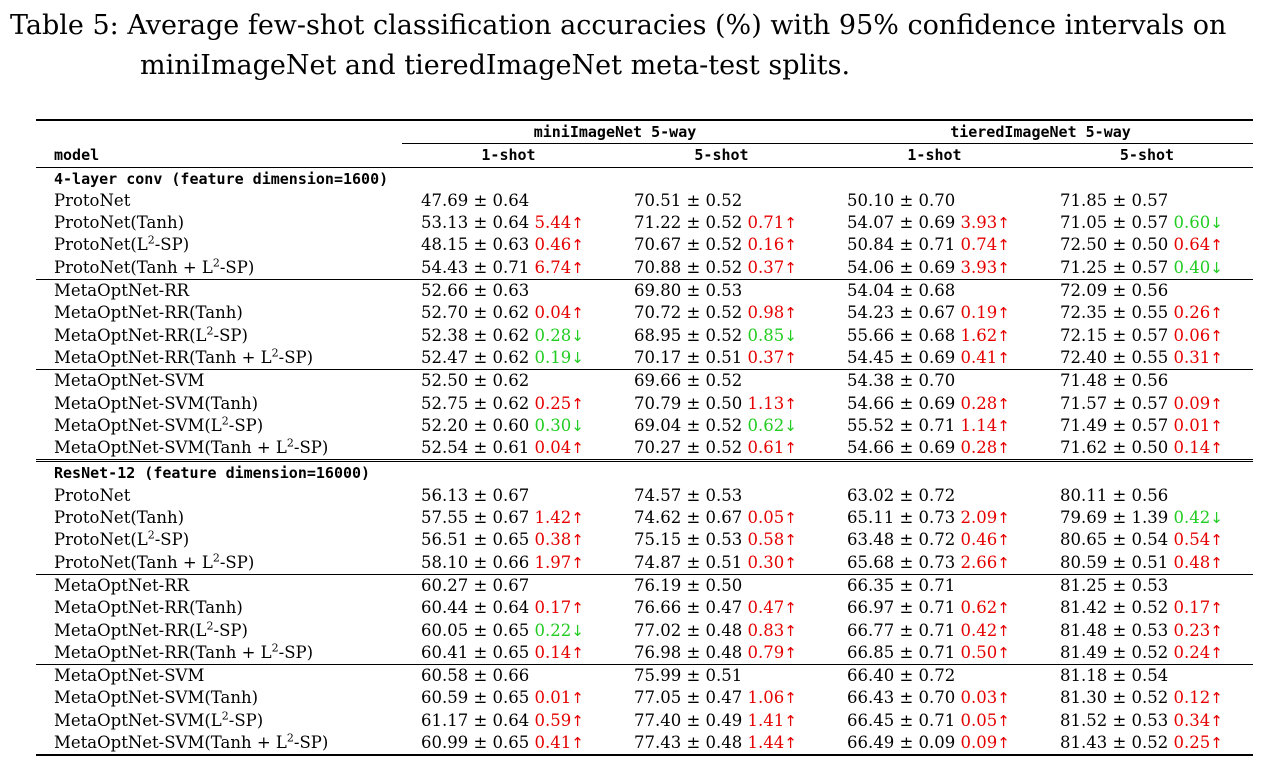 The image size is (1280, 778). I want to click on delta-value: 0.41, so click(553, 743).